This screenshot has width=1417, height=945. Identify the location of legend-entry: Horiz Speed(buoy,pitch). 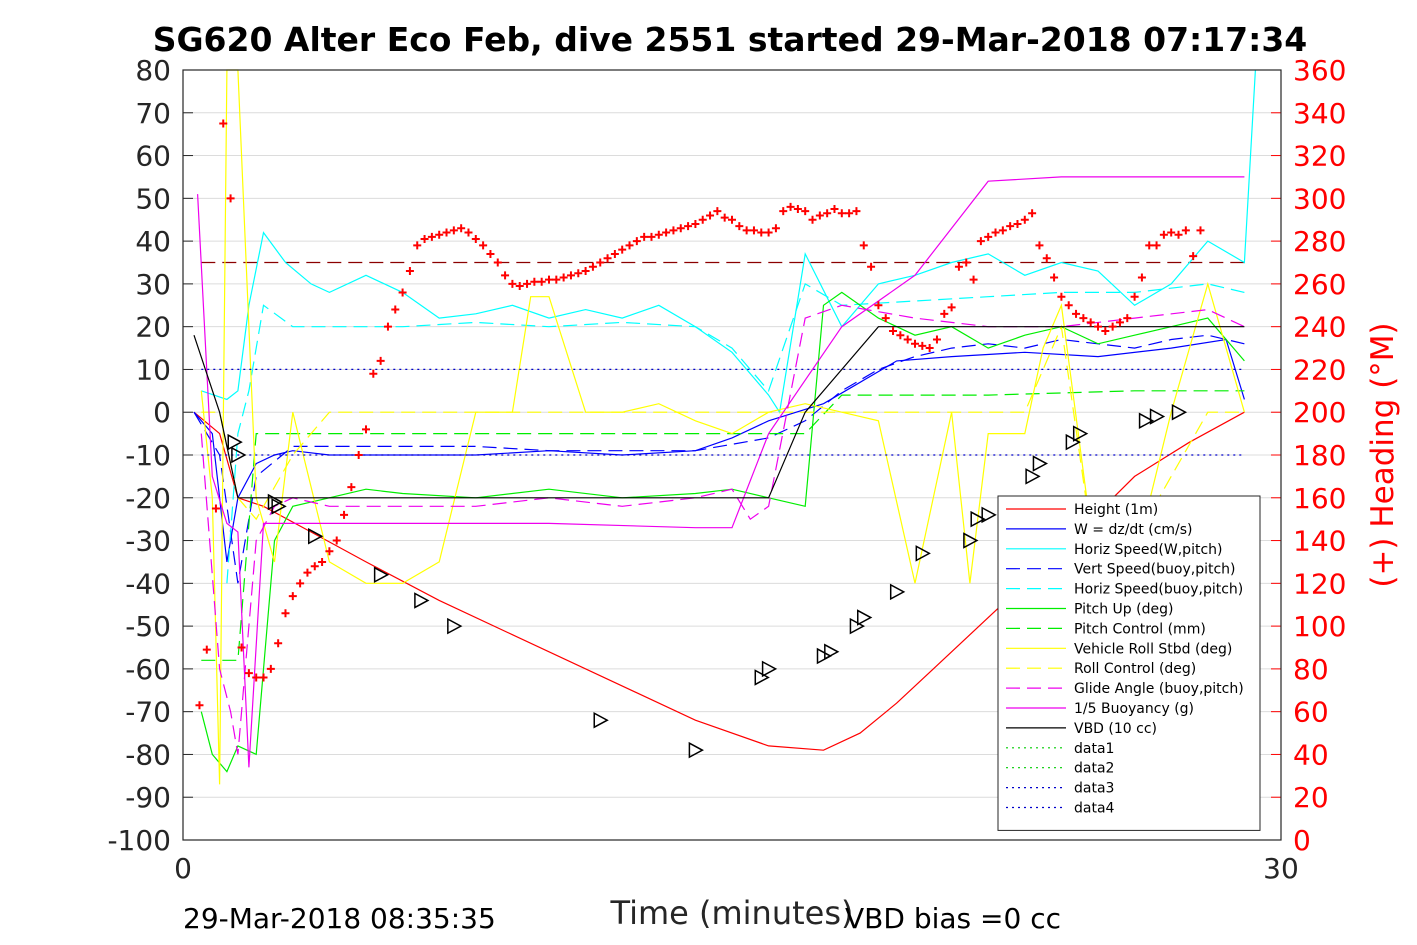
(1158, 590).